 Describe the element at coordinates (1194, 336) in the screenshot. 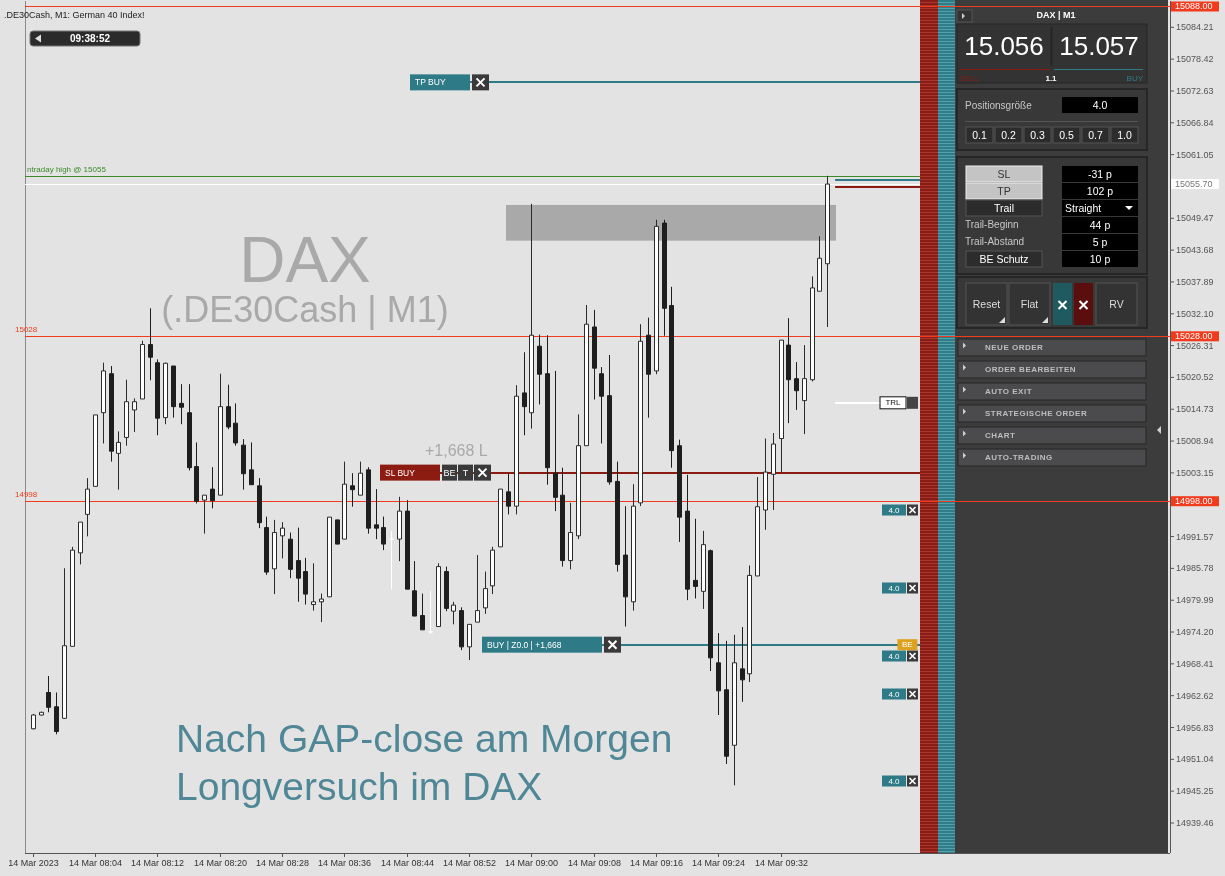

I see `y-tick-label: 15028.00` at that location.